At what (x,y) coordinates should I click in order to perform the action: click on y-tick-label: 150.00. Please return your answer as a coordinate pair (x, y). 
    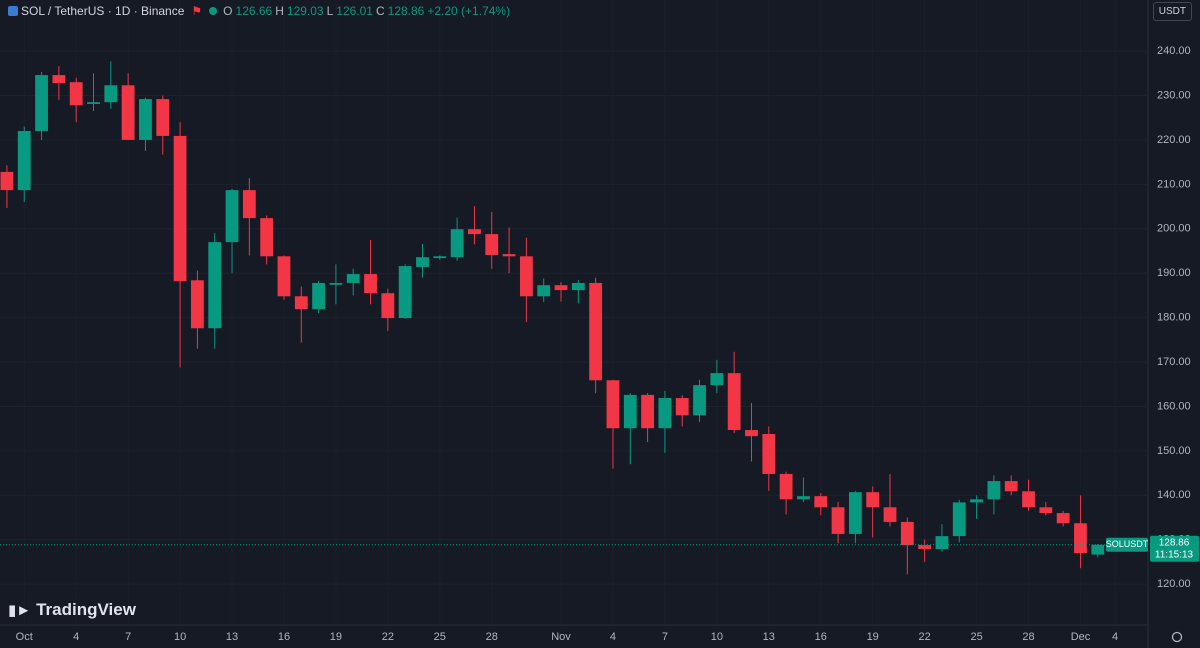
    Looking at the image, I should click on (1174, 451).